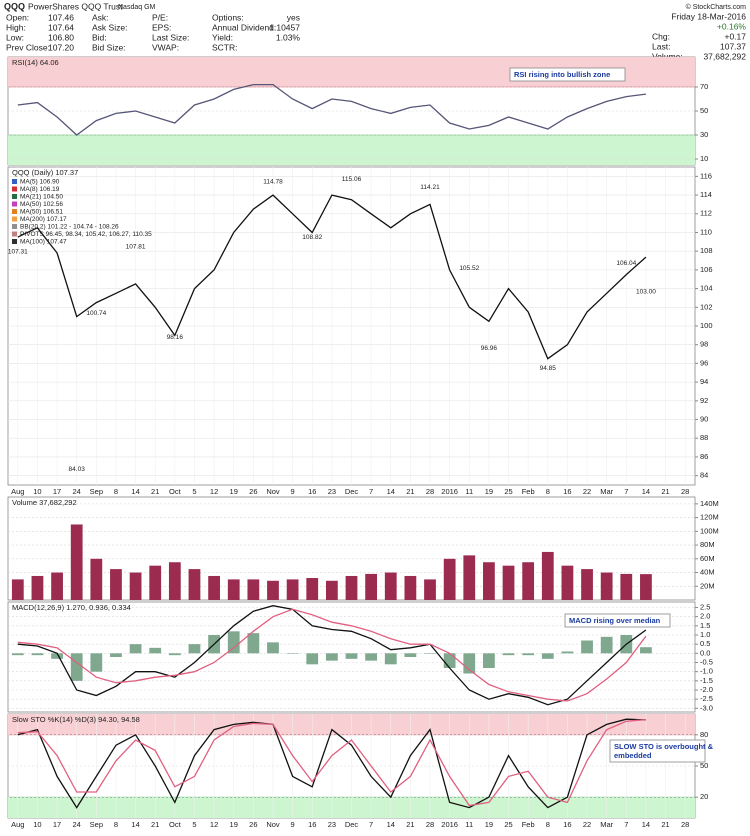 This screenshot has width=750, height=836. What do you see at coordinates (45, 172) in the screenshot?
I see `panel-label: QQQ (Daily) 107.37` at bounding box center [45, 172].